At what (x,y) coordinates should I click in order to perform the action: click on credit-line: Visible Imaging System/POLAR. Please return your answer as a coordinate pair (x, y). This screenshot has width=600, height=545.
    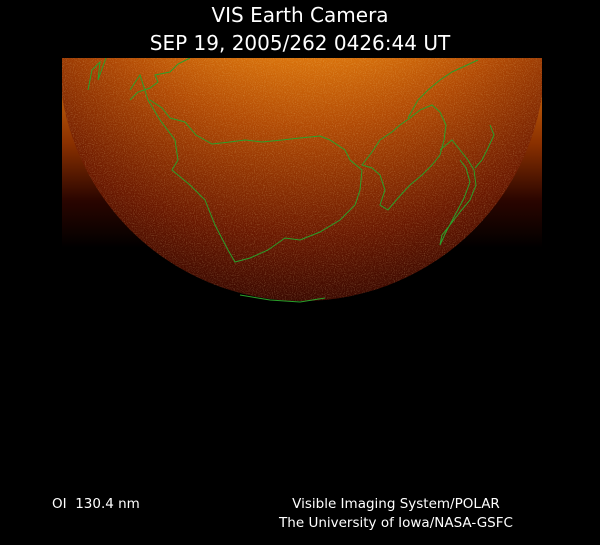
    Looking at the image, I should click on (396, 504).